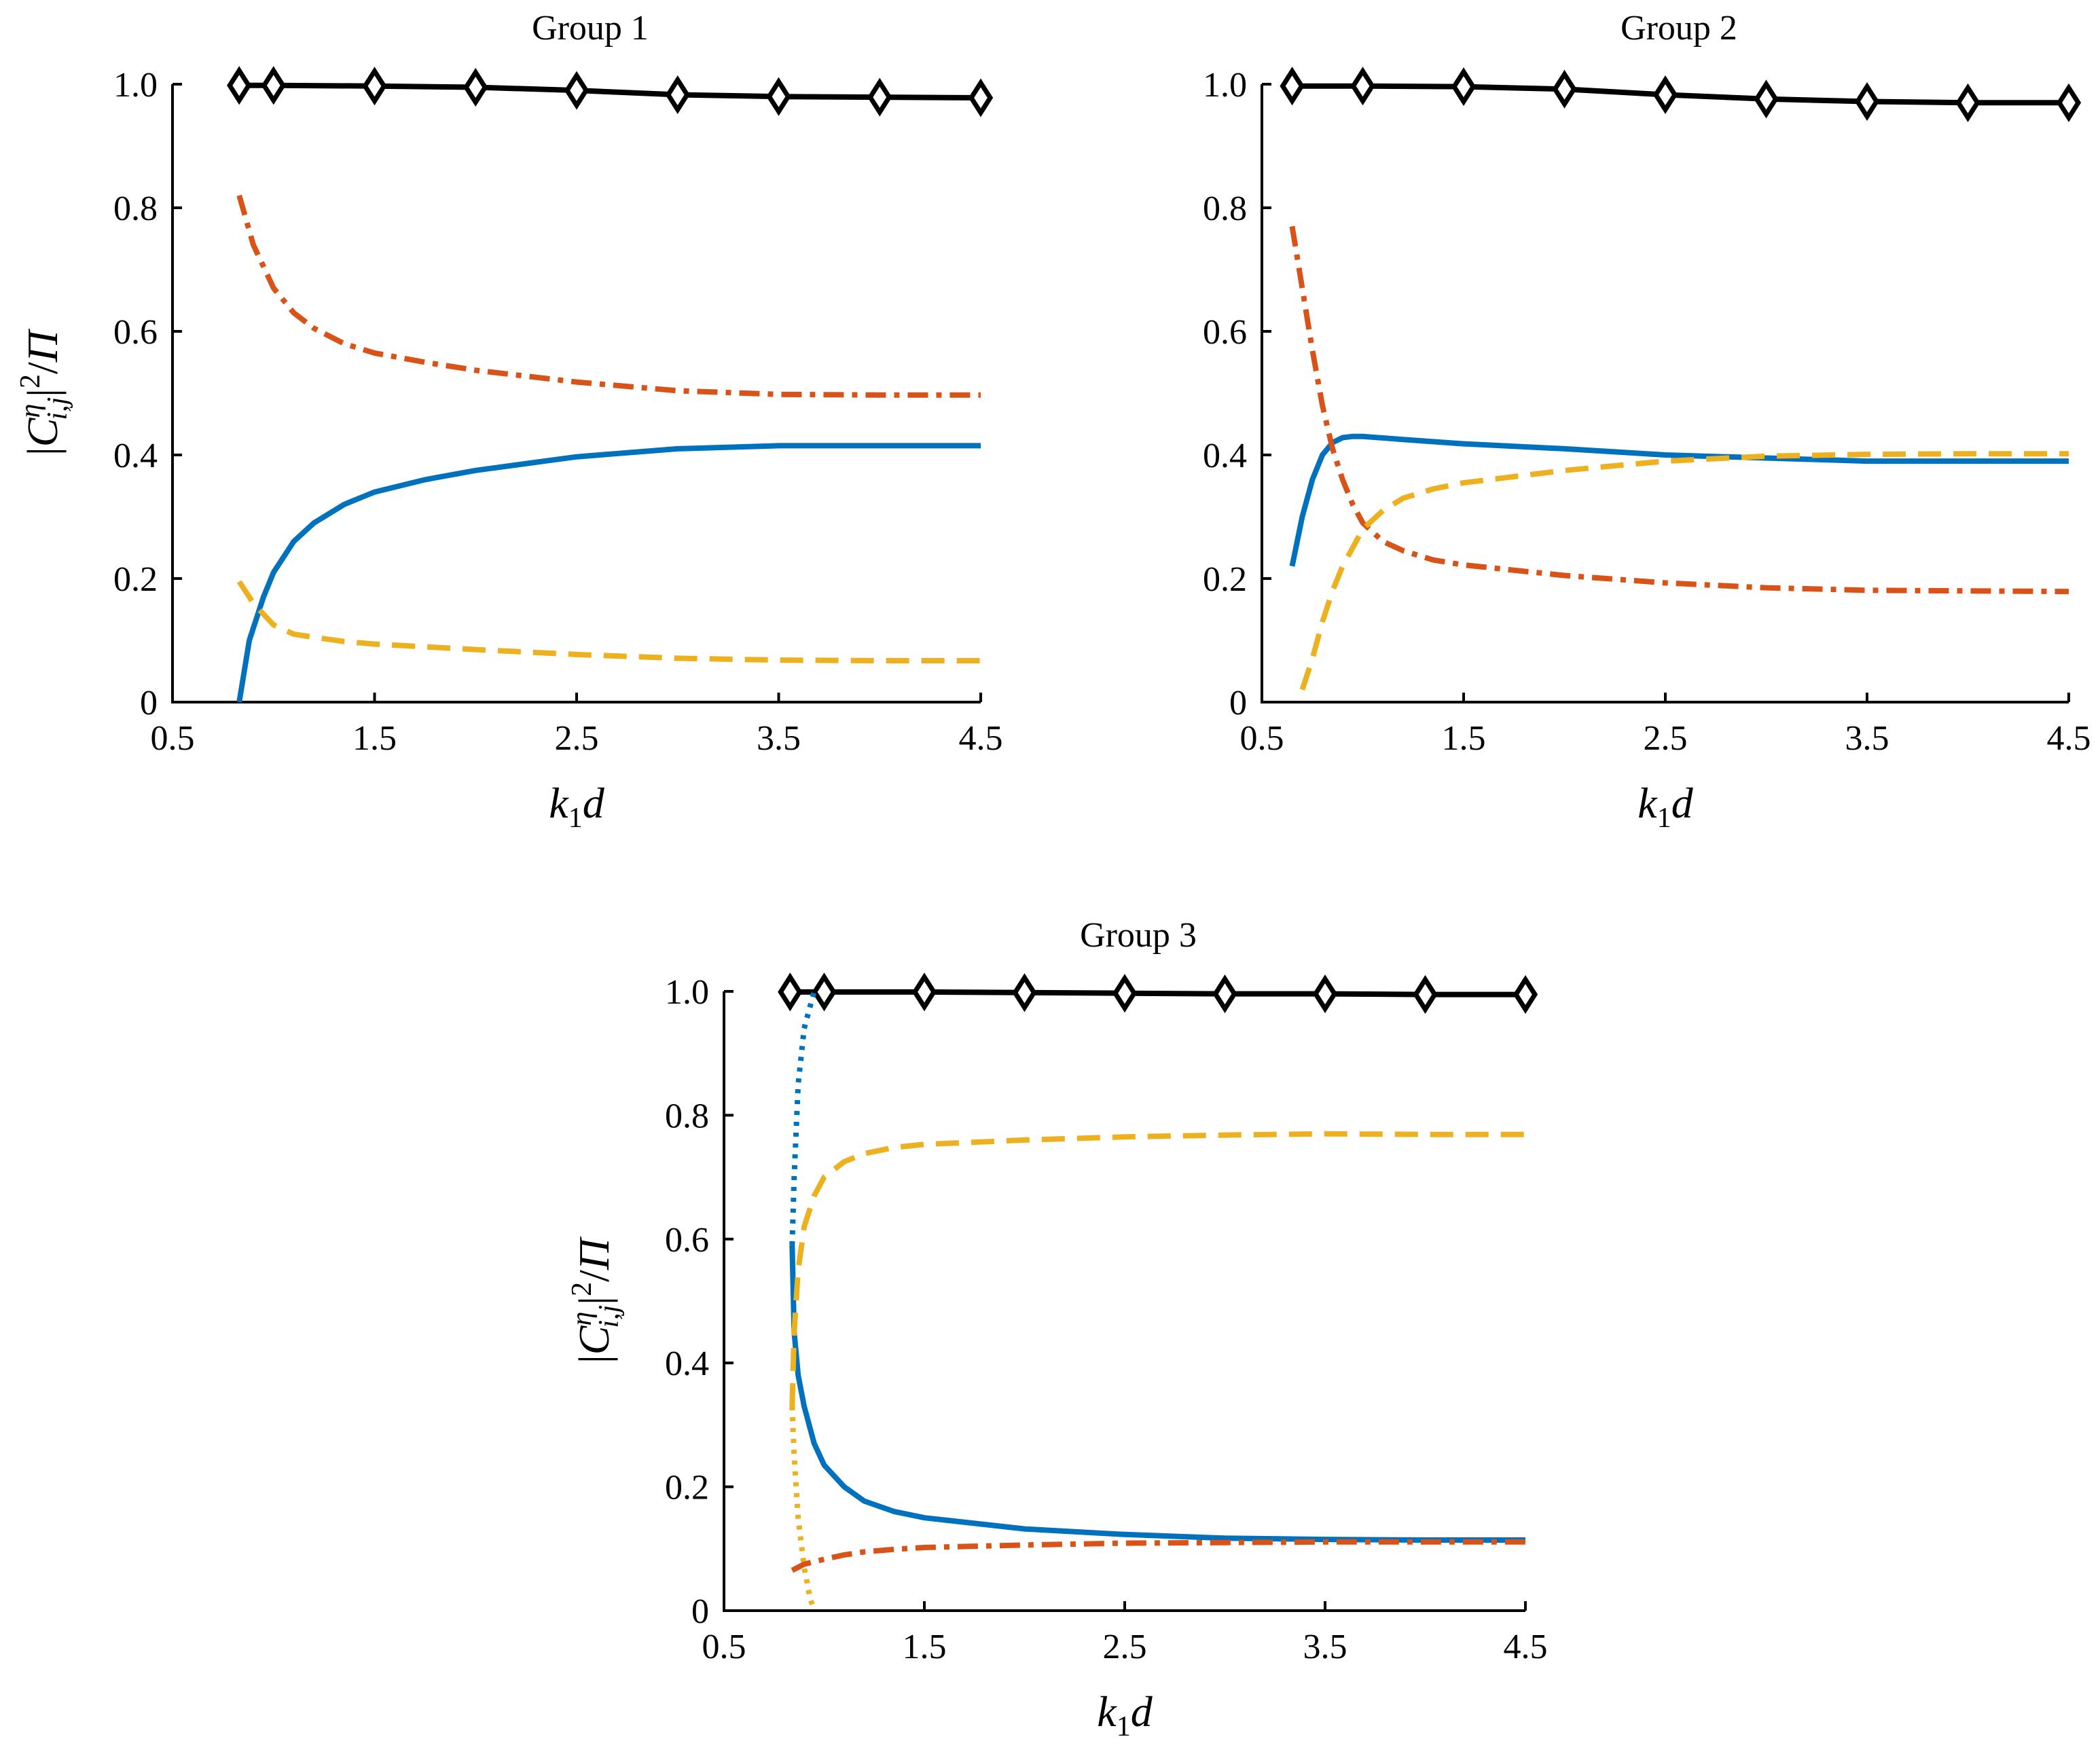  What do you see at coordinates (803, 1118) in the screenshot?
I see `series-blue-dotted-line` at bounding box center [803, 1118].